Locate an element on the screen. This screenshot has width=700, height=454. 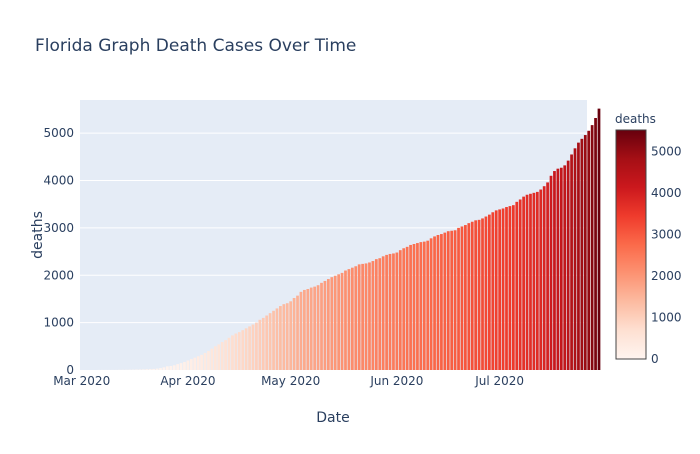
y-tick-label: 3000 is located at coordinates (58, 228).